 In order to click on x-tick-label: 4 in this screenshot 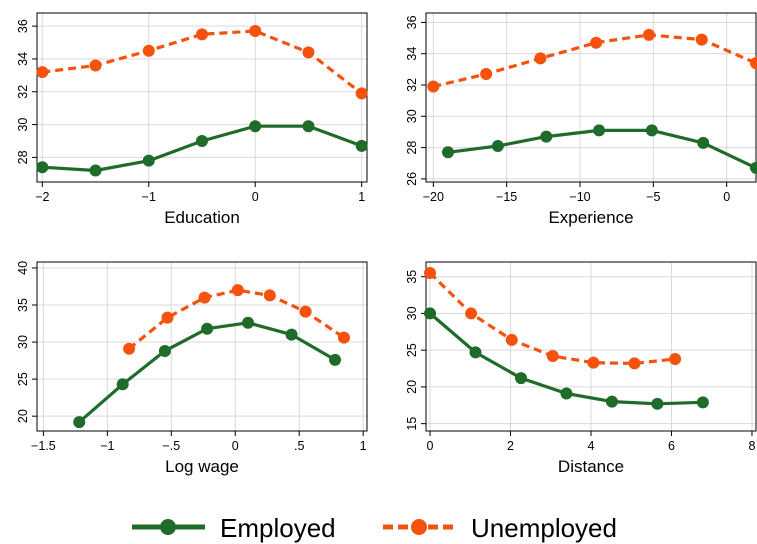, I will do `click(591, 446)`.